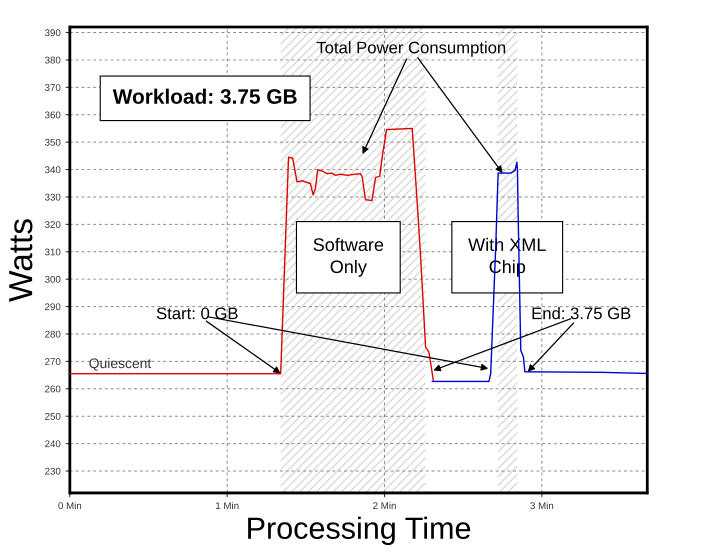 The image size is (720, 552). I want to click on annotation: Software Only, so click(349, 257).